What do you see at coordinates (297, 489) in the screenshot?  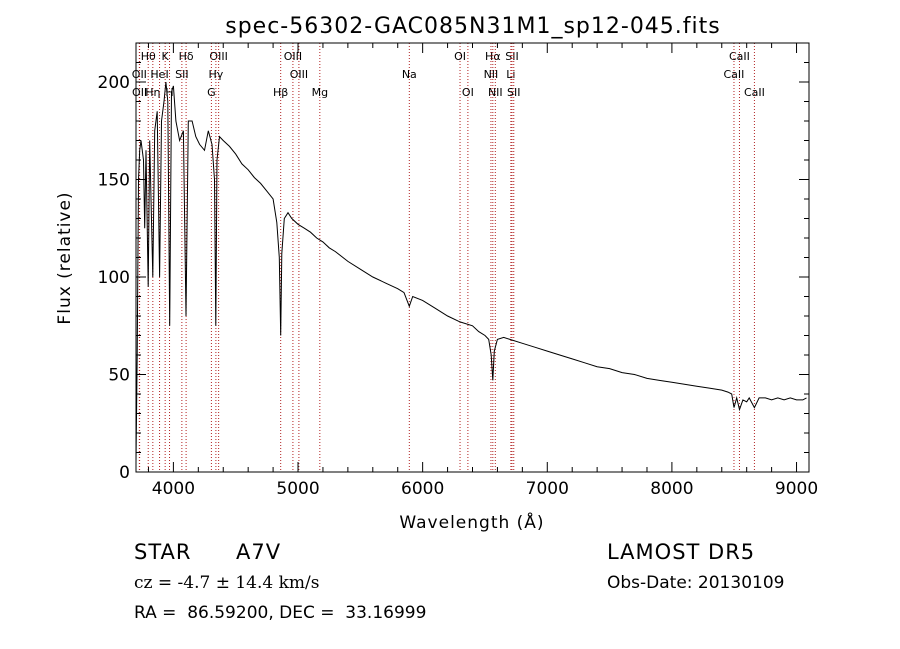 I see `x-tick-label: 5000` at bounding box center [297, 489].